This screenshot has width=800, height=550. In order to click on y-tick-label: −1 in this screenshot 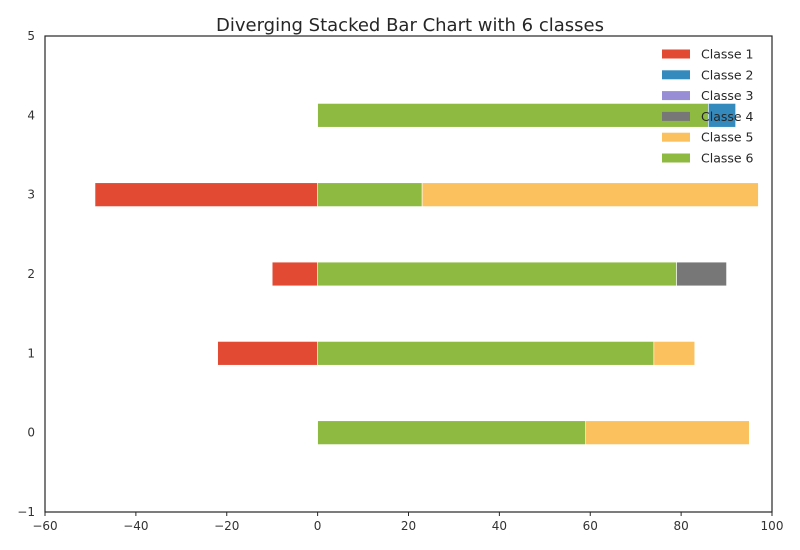, I will do `click(26, 512)`.